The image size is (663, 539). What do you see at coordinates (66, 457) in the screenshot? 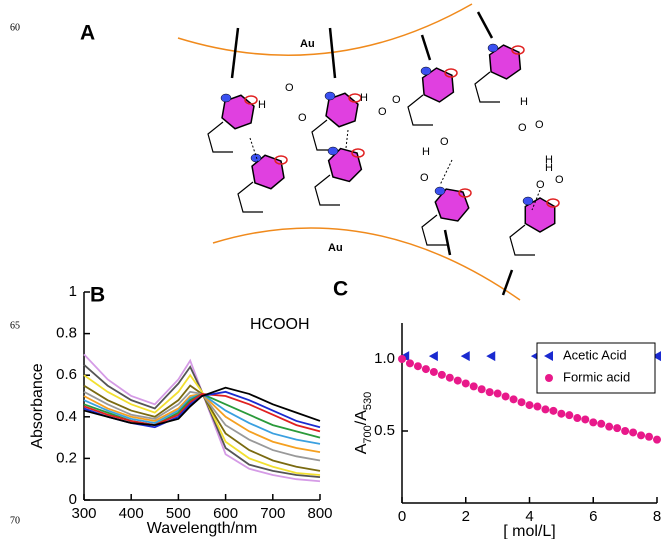
I see `y-tick-label: 0.2` at bounding box center [66, 457].